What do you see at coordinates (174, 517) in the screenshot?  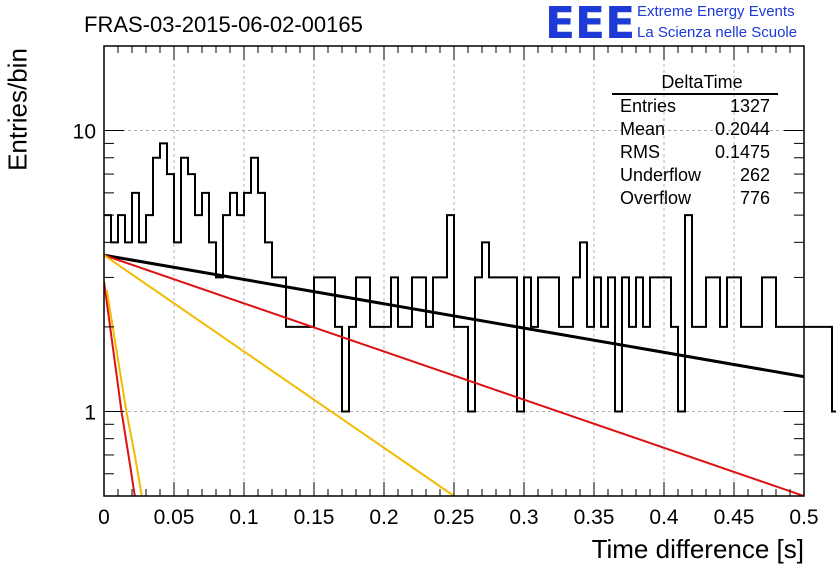 I see `x-tick-label: 0.05` at bounding box center [174, 517].